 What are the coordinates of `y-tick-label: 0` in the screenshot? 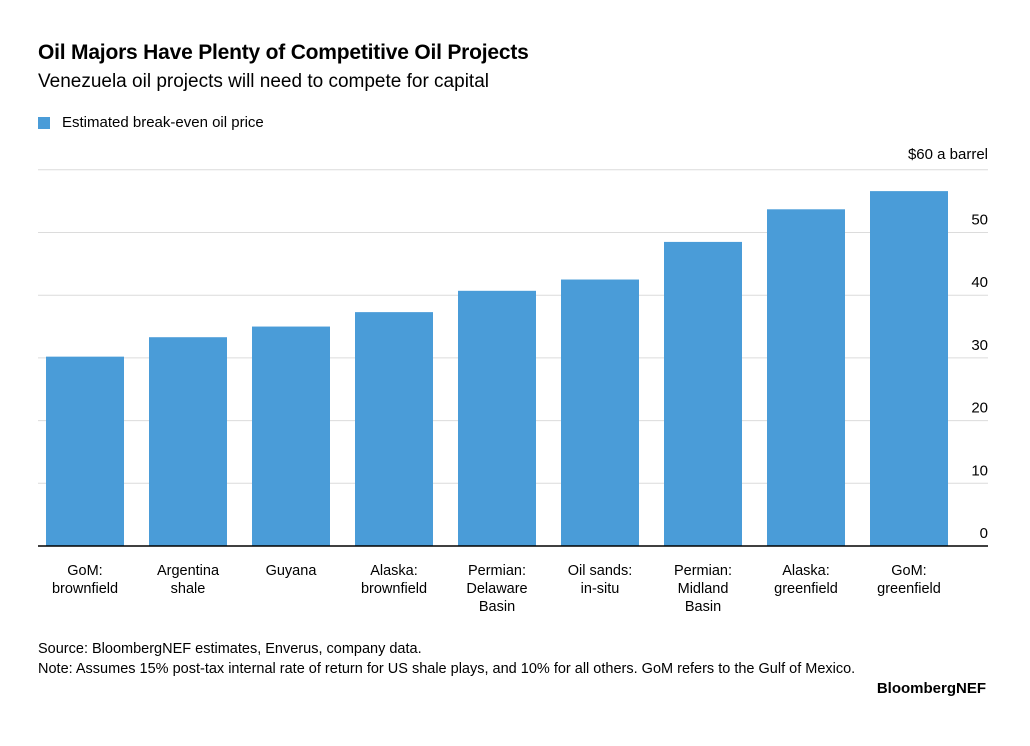 It's located at (984, 533).